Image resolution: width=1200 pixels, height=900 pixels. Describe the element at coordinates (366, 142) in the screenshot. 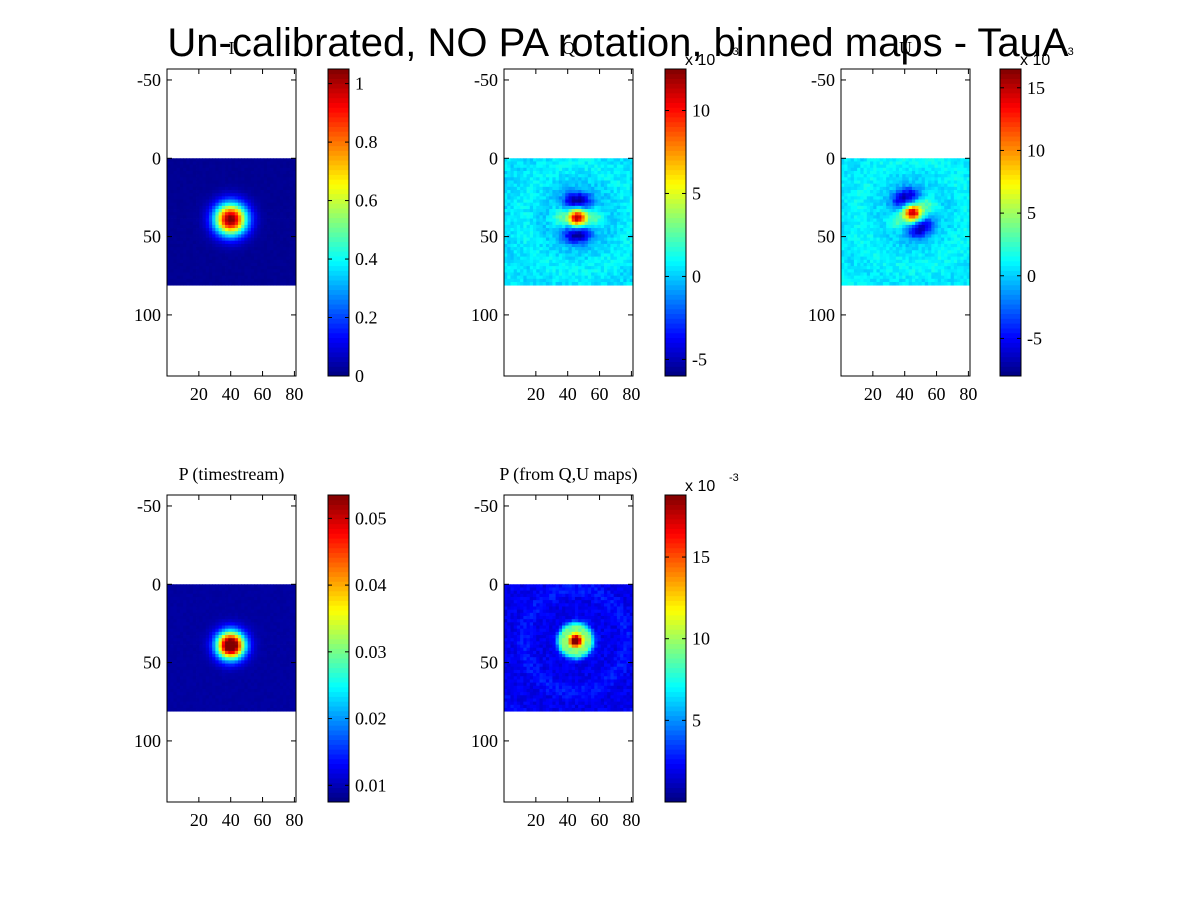

I see `colorbar-tick-label: 0.8` at that location.